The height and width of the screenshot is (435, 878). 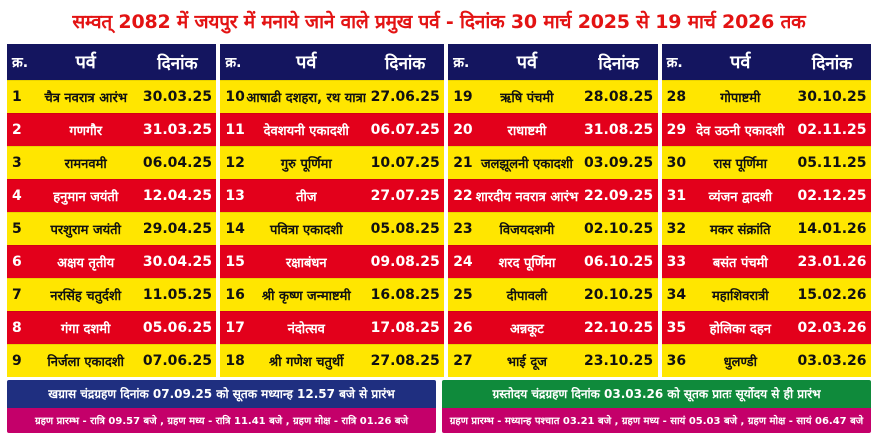 I want to click on festival-serial: 31, so click(x=676, y=196).